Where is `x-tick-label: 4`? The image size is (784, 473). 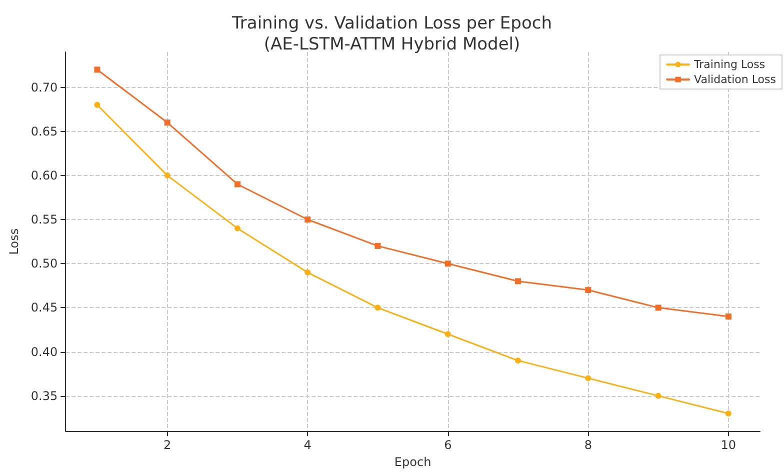
x-tick-label: 4 is located at coordinates (308, 445).